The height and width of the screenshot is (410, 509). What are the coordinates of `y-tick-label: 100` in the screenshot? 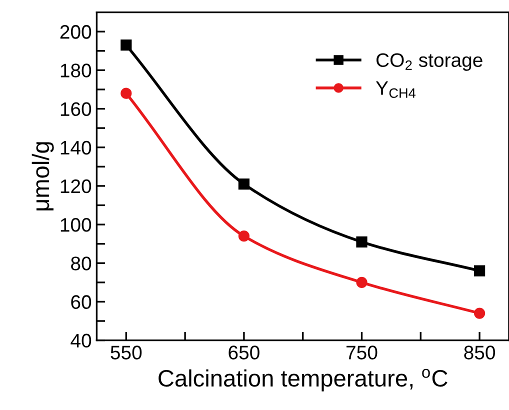 It's located at (76, 225).